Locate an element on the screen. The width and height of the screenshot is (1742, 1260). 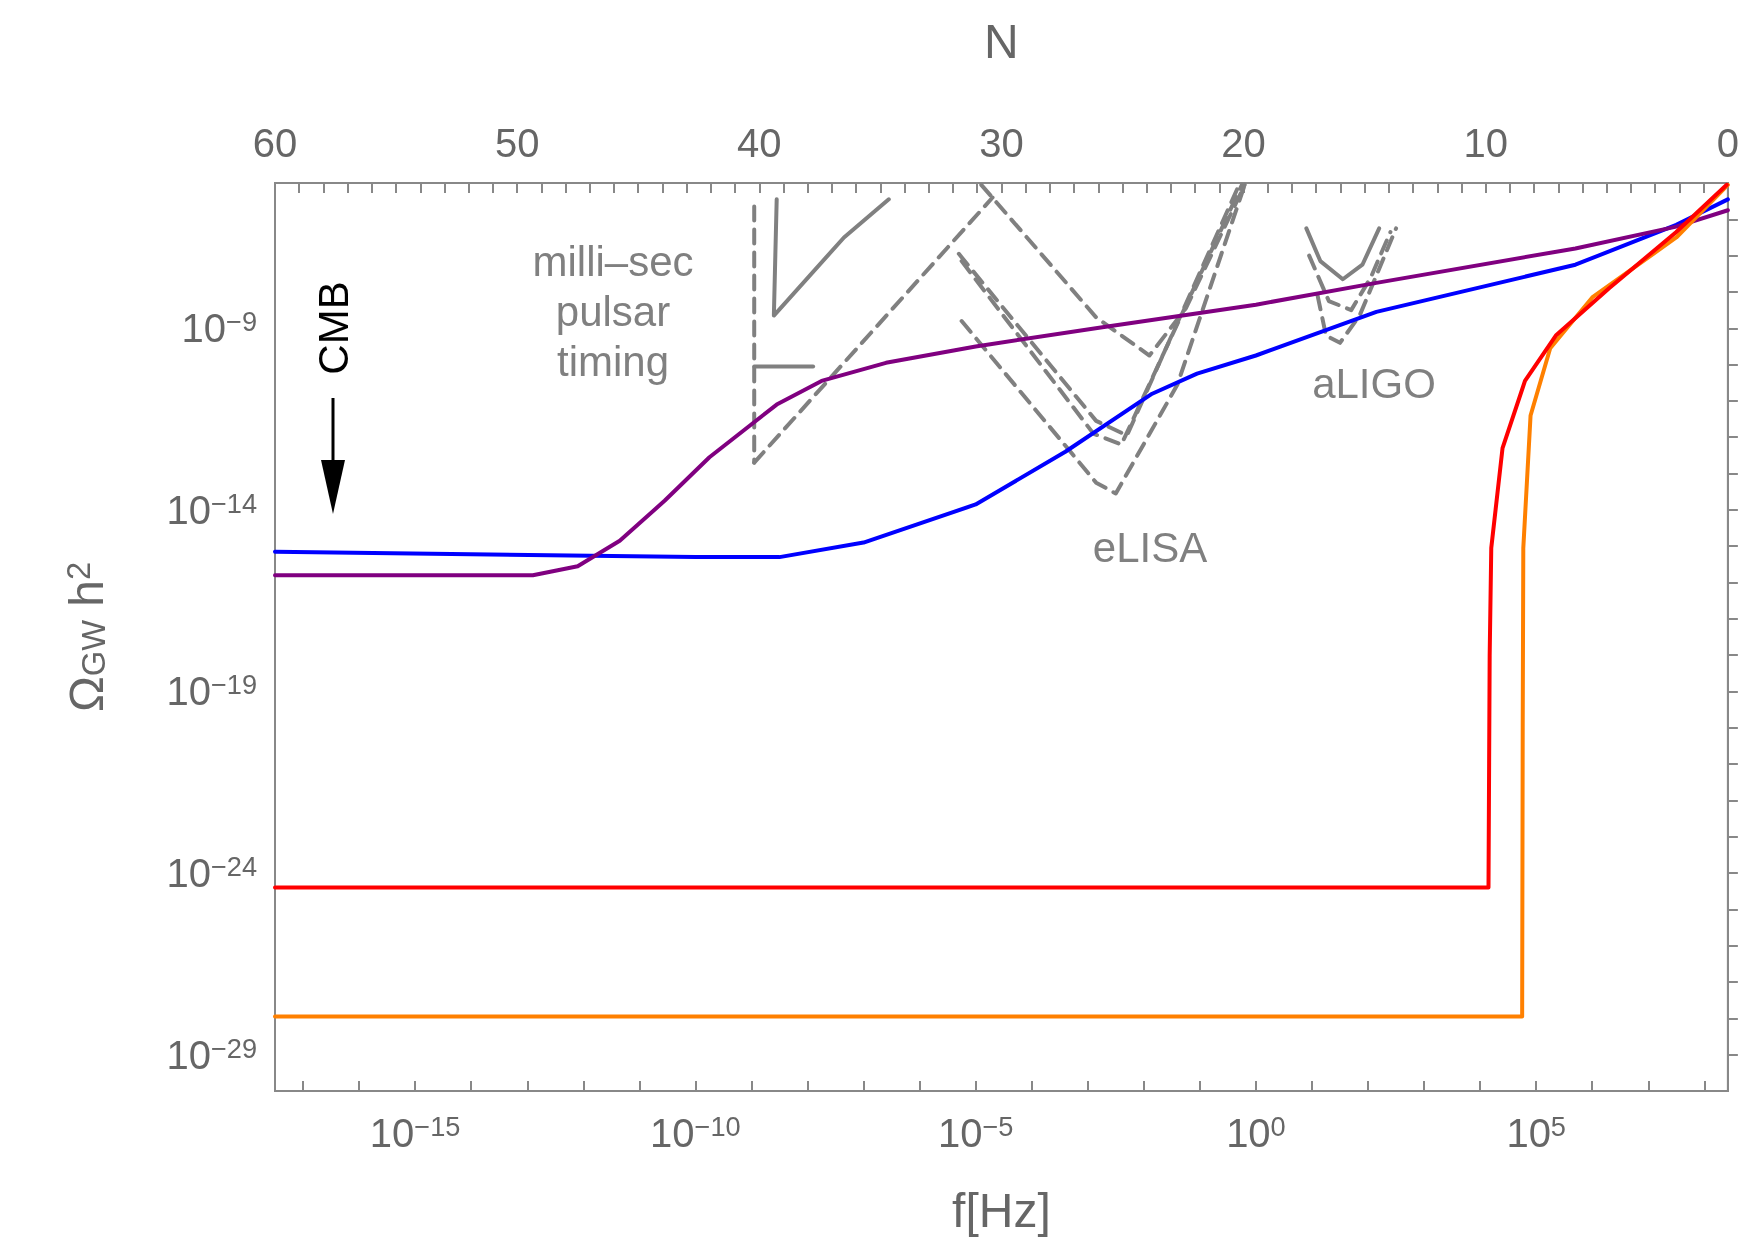
x-axis-title: f[Hz] is located at coordinates (1001, 1210).